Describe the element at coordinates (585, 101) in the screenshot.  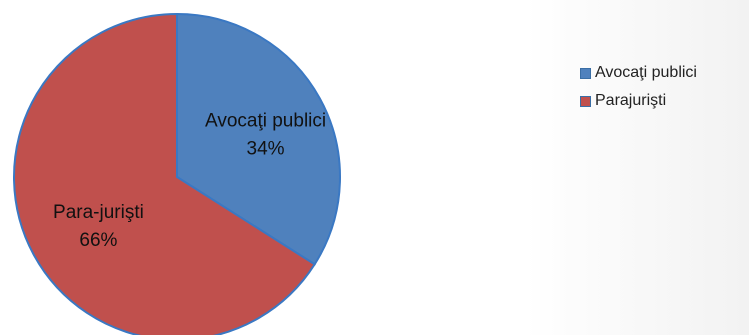
I see `legend-swatch-parajuristi` at that location.